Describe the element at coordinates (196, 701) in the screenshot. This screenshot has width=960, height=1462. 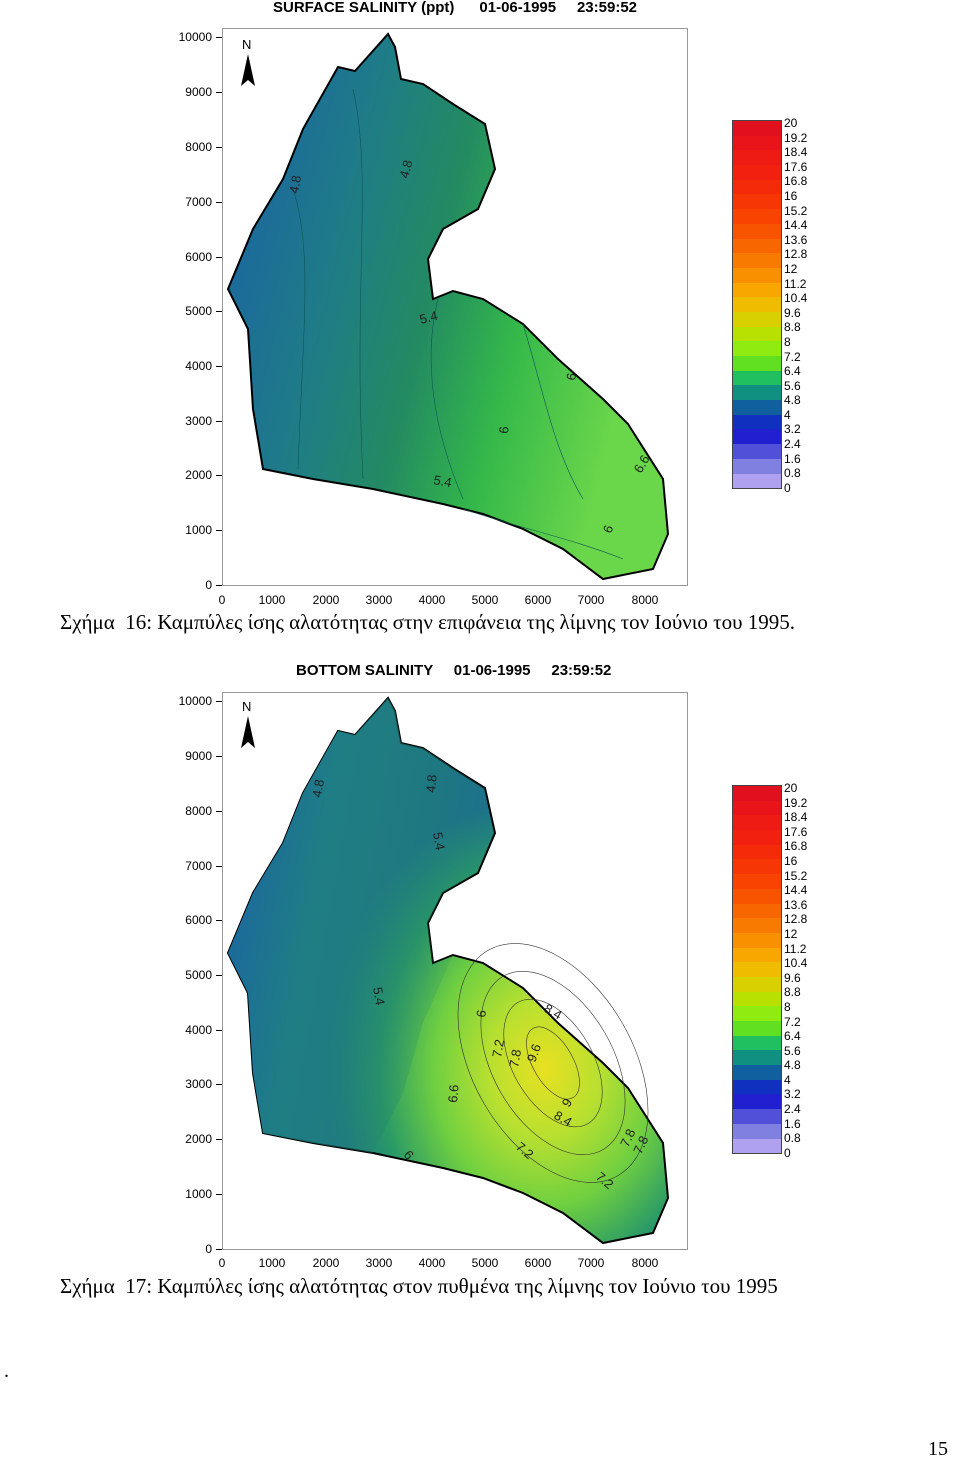
I see `y-tick: 10000` at that location.